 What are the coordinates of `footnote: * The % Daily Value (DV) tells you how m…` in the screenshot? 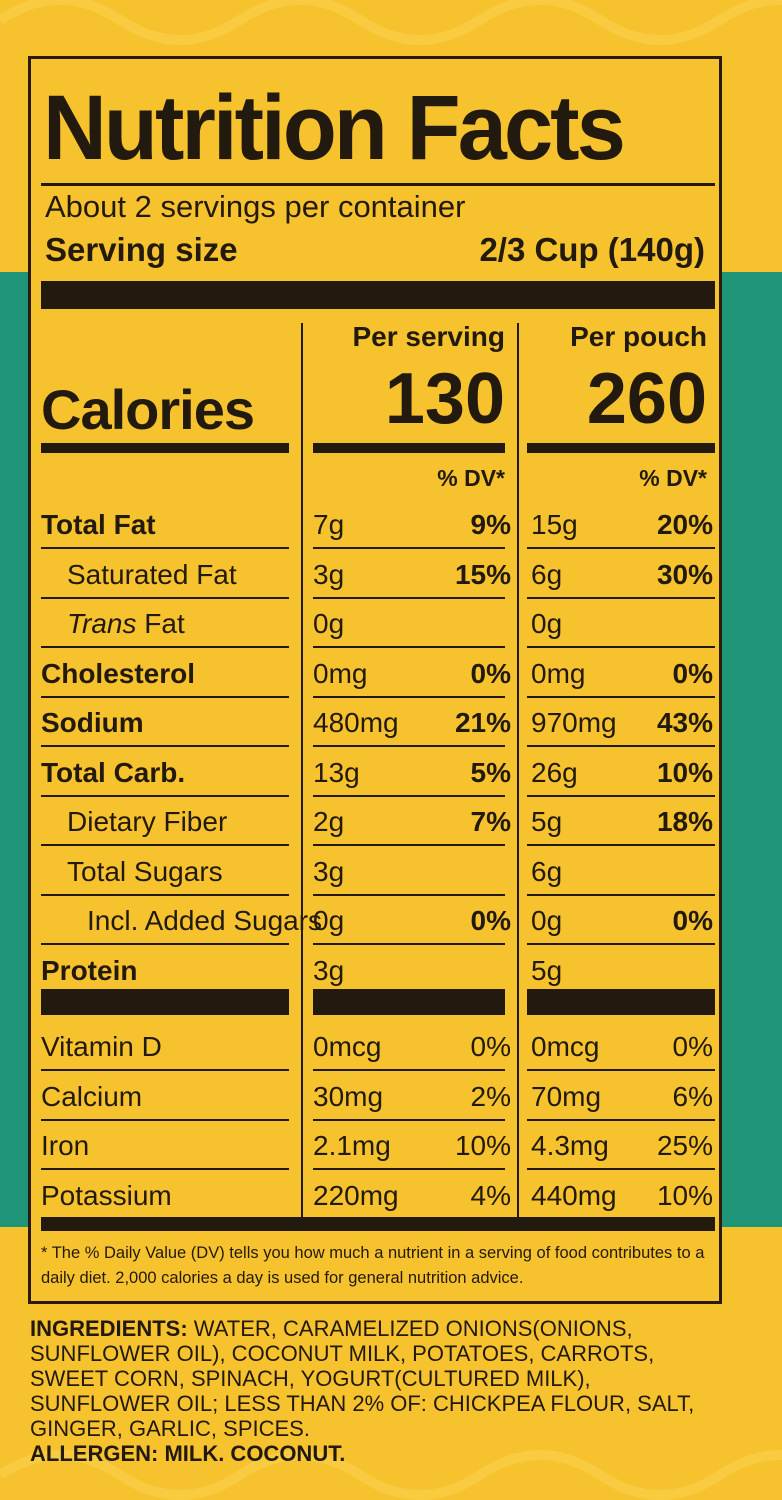 It's located at (373, 1265).